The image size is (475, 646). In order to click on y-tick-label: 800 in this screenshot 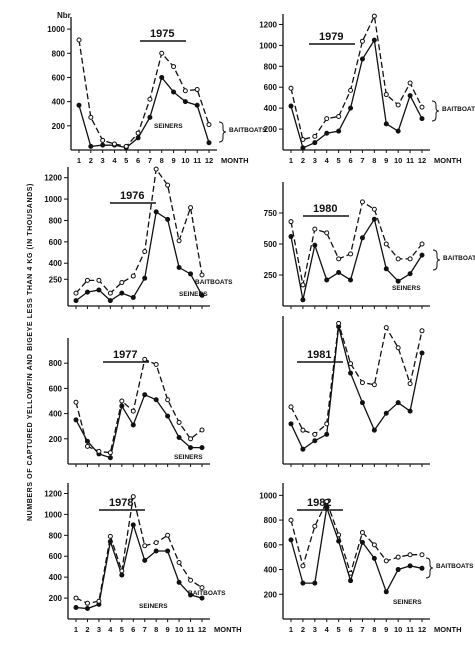, I will do `click(271, 520)`.